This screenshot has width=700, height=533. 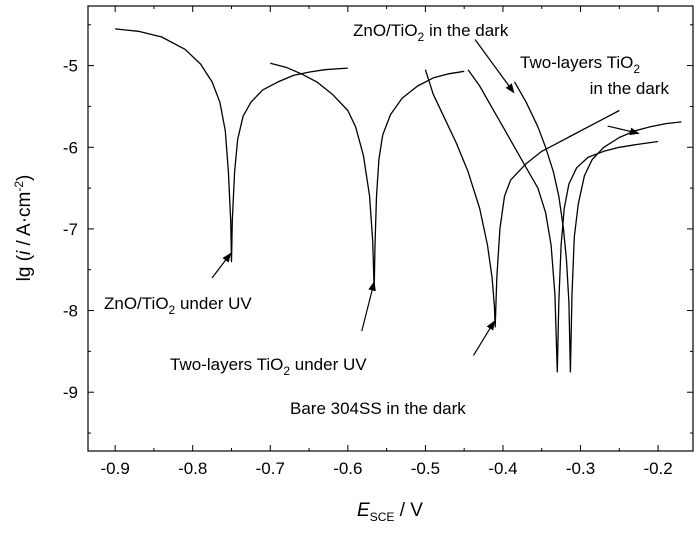 I want to click on annotation-text: Bare 304SS in the dark, so click(x=378, y=408).